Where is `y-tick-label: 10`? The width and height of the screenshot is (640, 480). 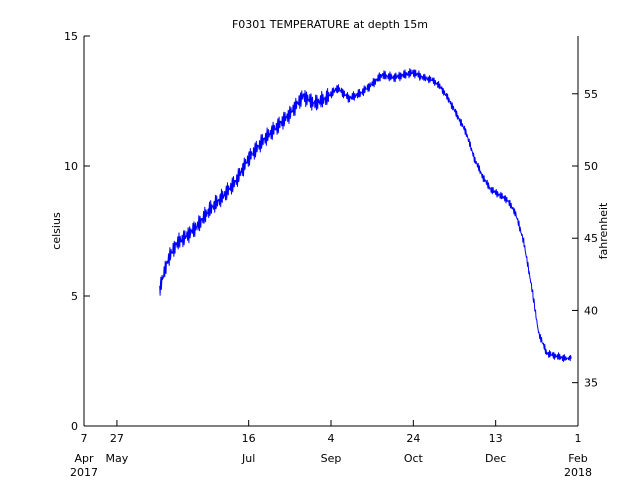
y-tick-label: 10 is located at coordinates (71, 166).